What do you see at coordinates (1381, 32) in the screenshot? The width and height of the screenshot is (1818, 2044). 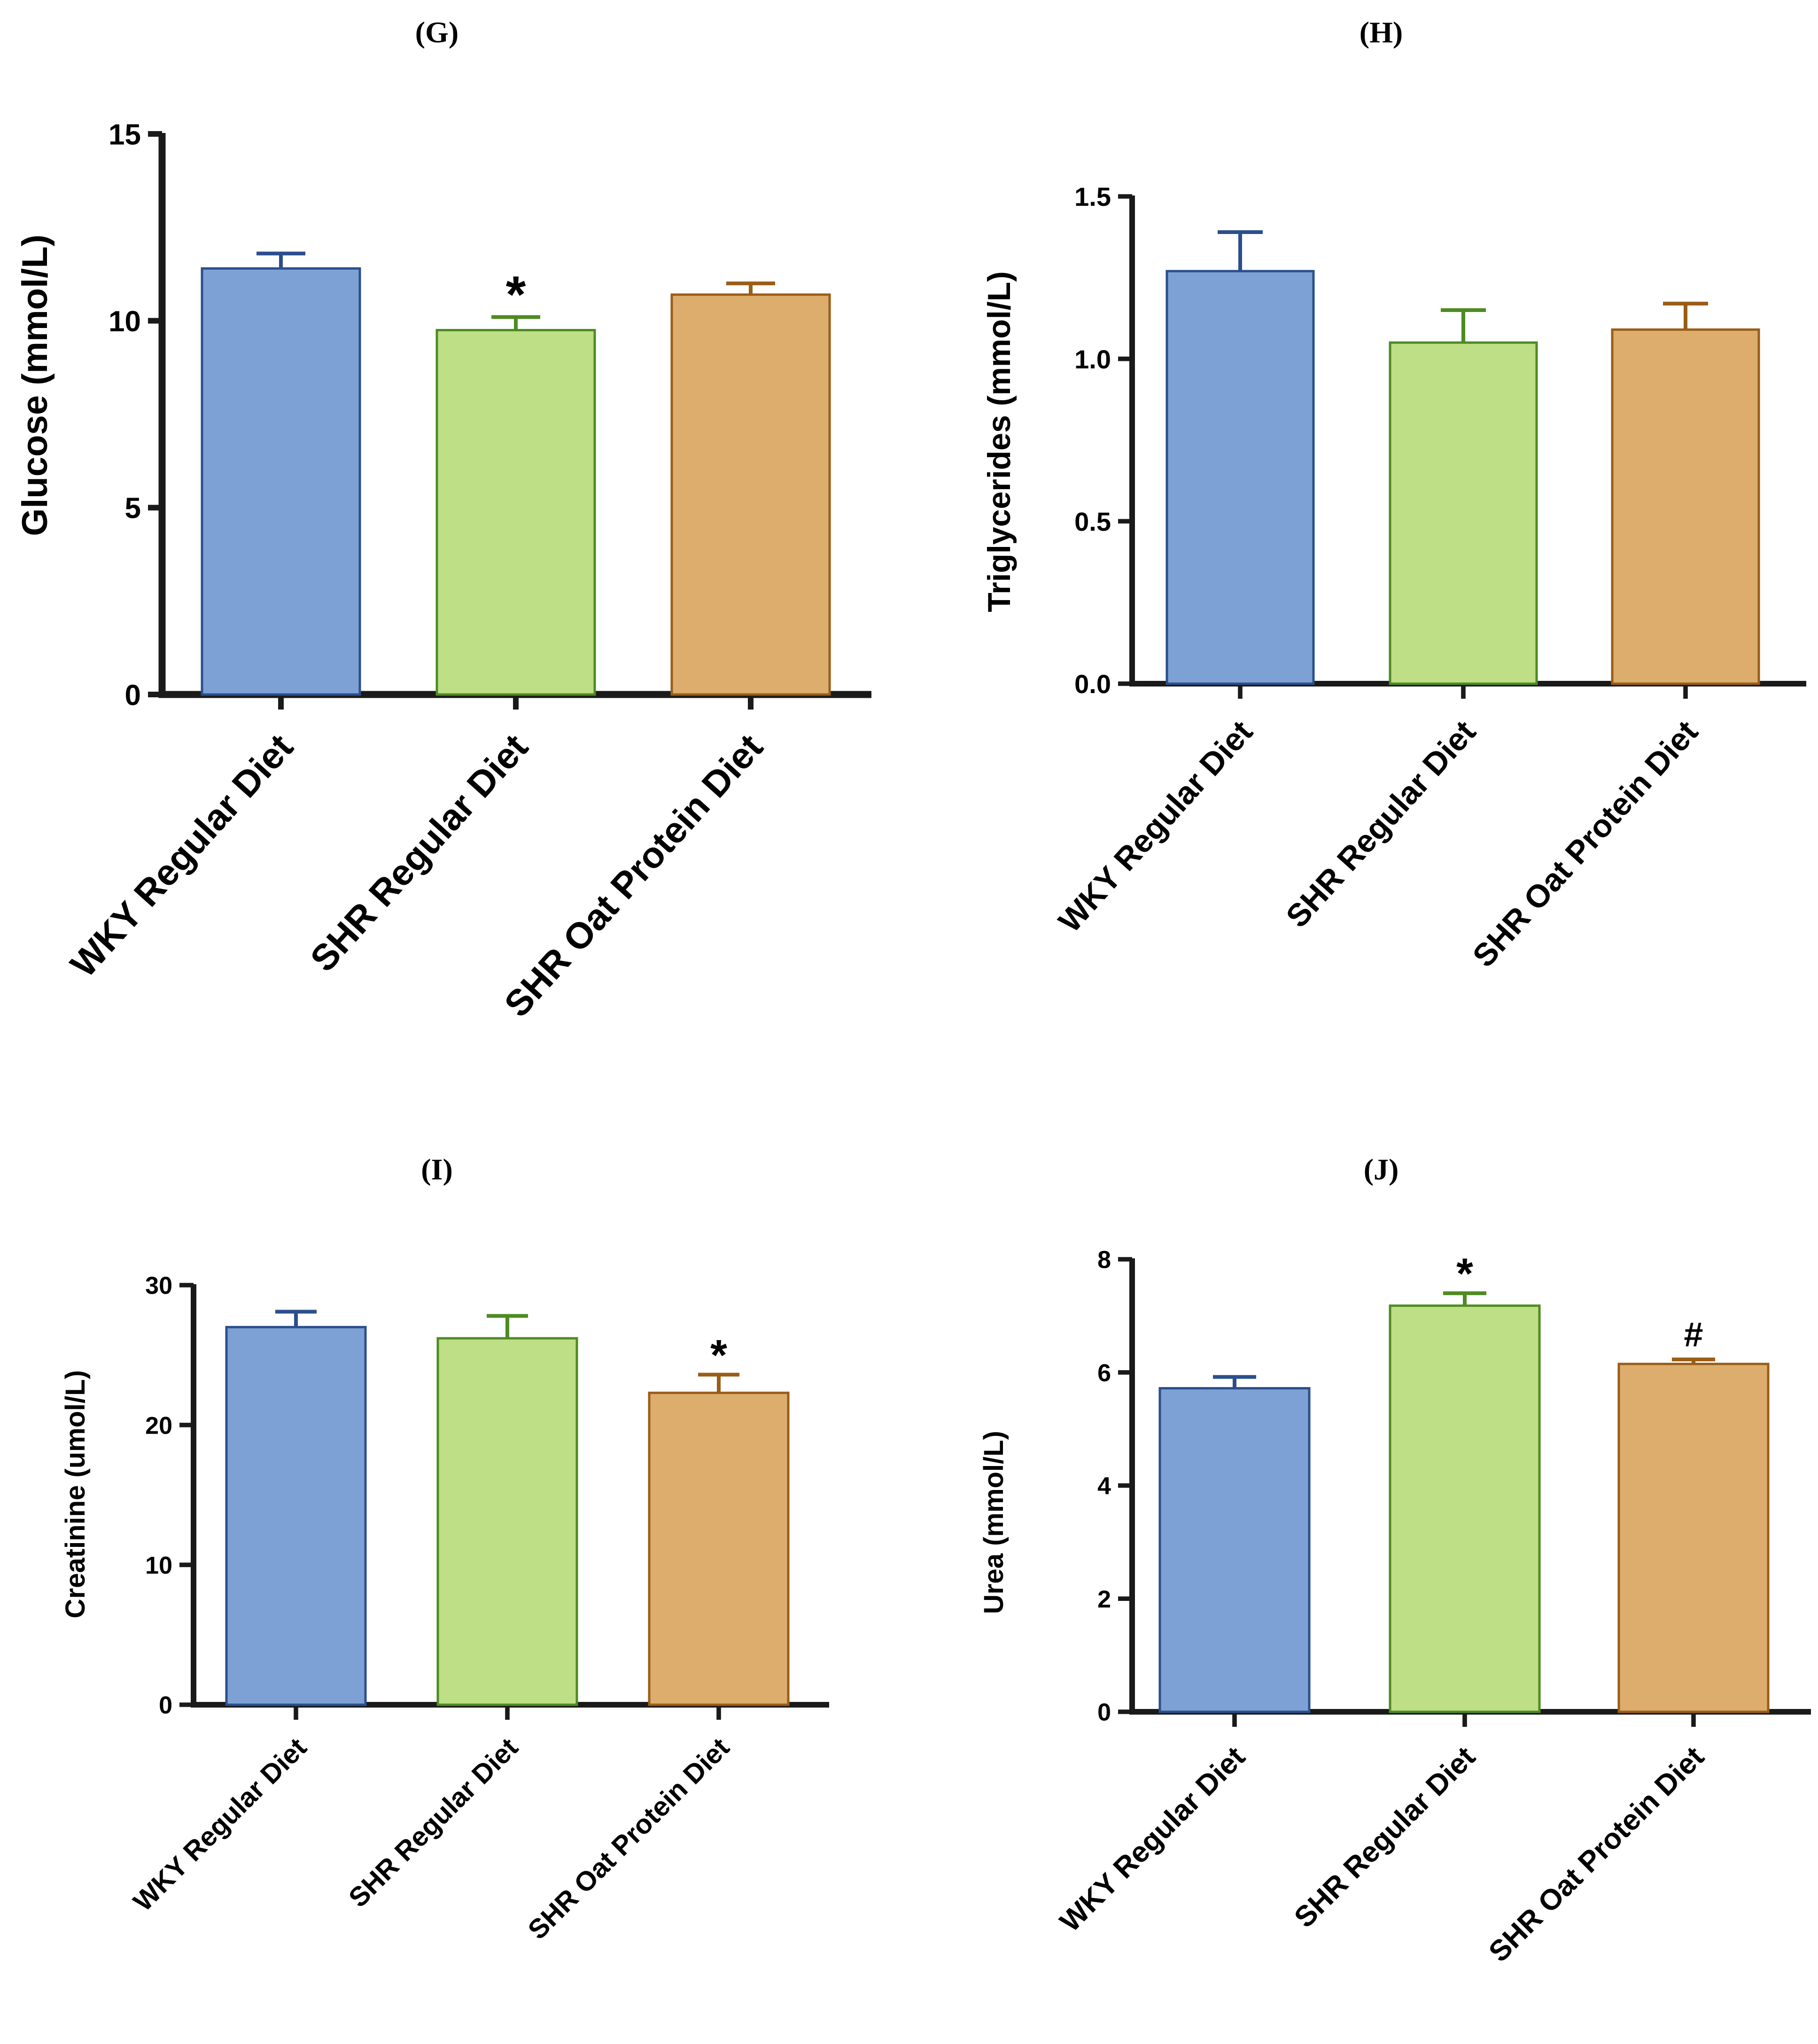 I see `panel-label-h: (H)` at bounding box center [1381, 32].